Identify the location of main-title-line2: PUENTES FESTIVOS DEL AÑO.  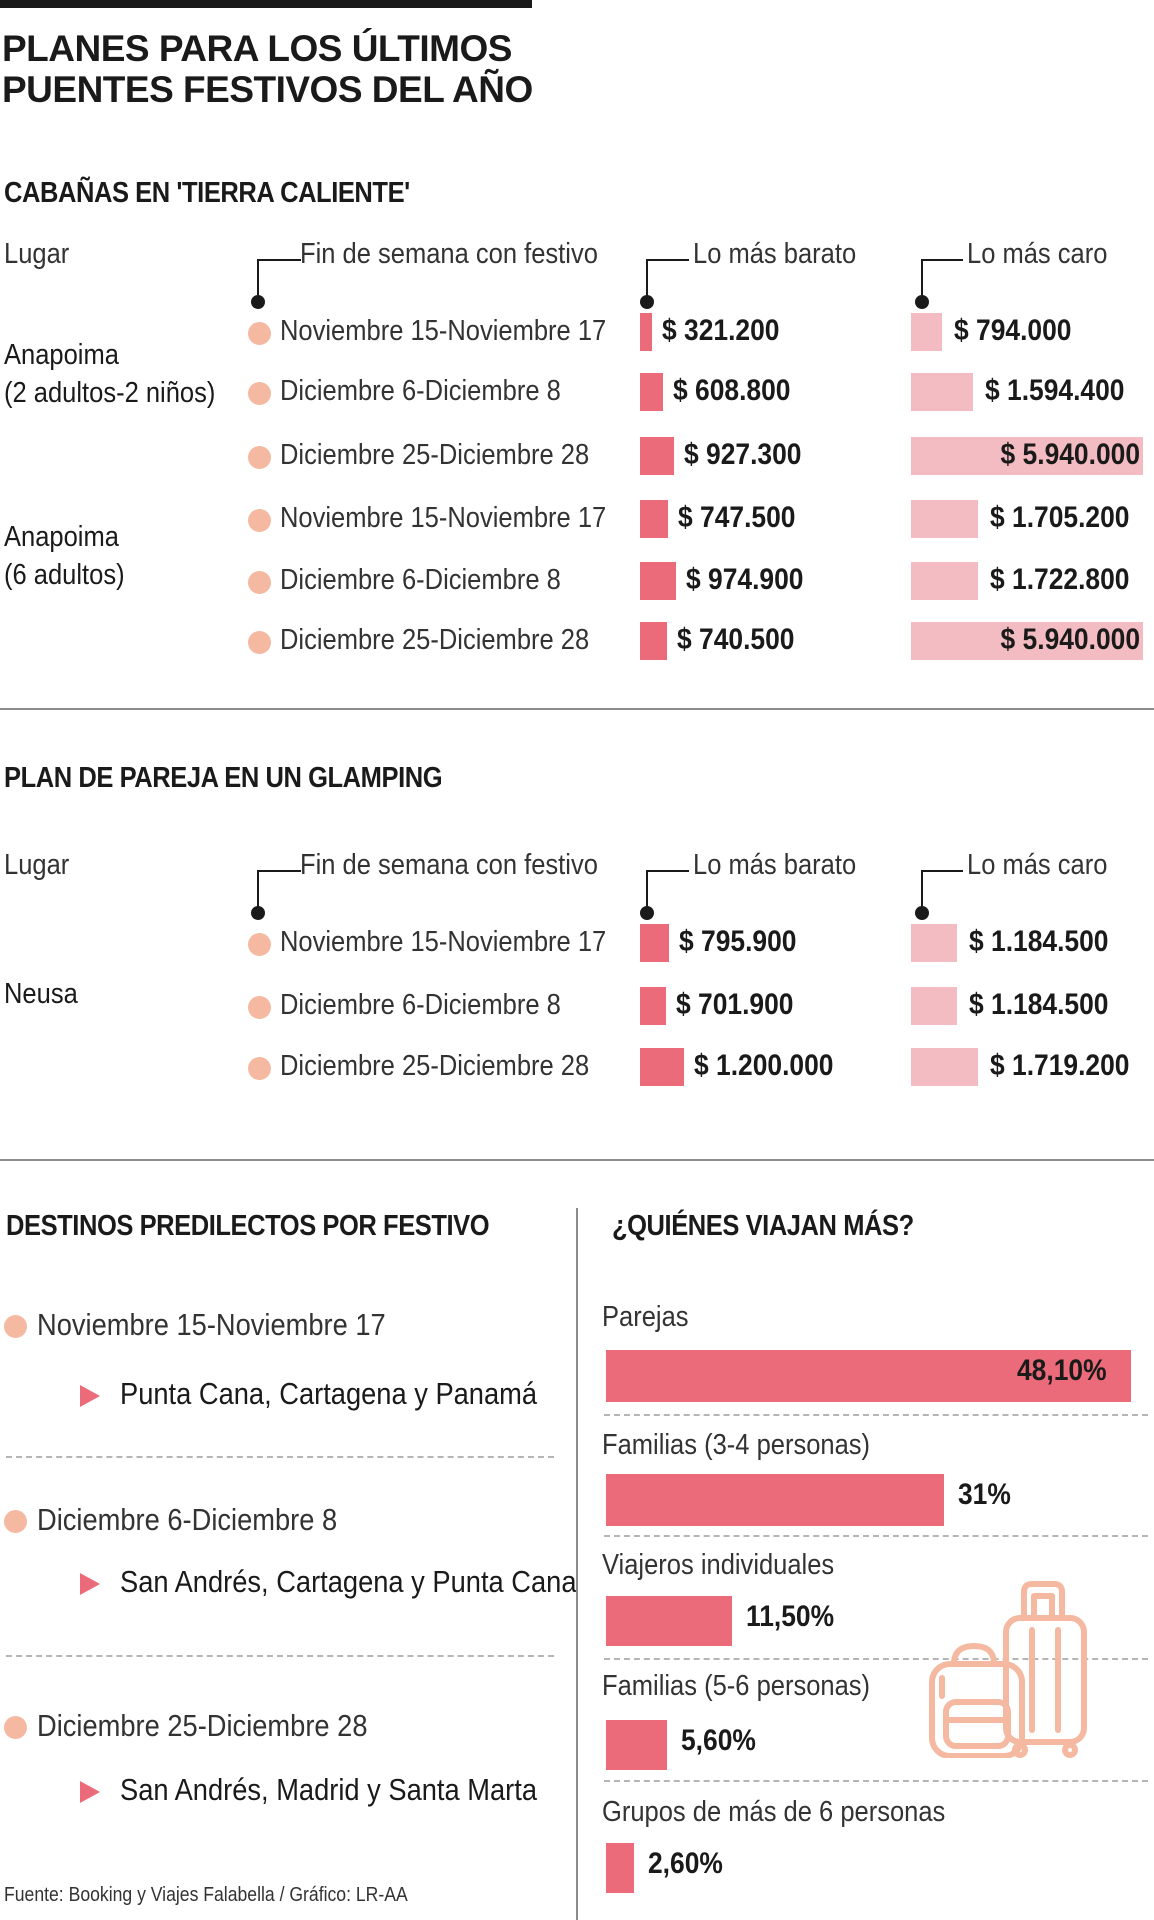
(267, 89).